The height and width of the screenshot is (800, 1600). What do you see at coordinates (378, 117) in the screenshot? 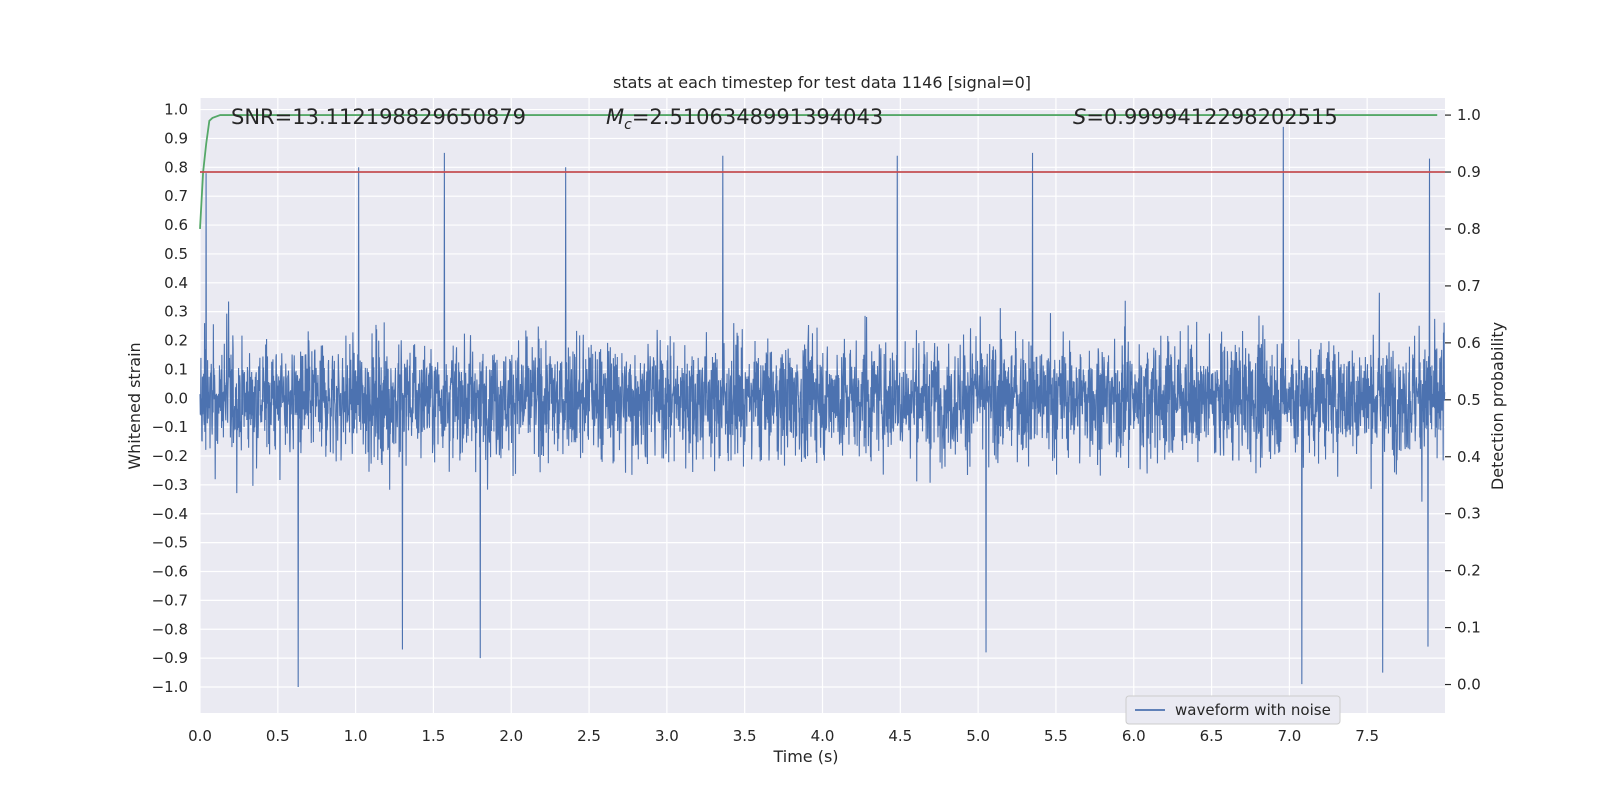
I see `snr-annotation: SNR=13.112198829650879` at bounding box center [378, 117].